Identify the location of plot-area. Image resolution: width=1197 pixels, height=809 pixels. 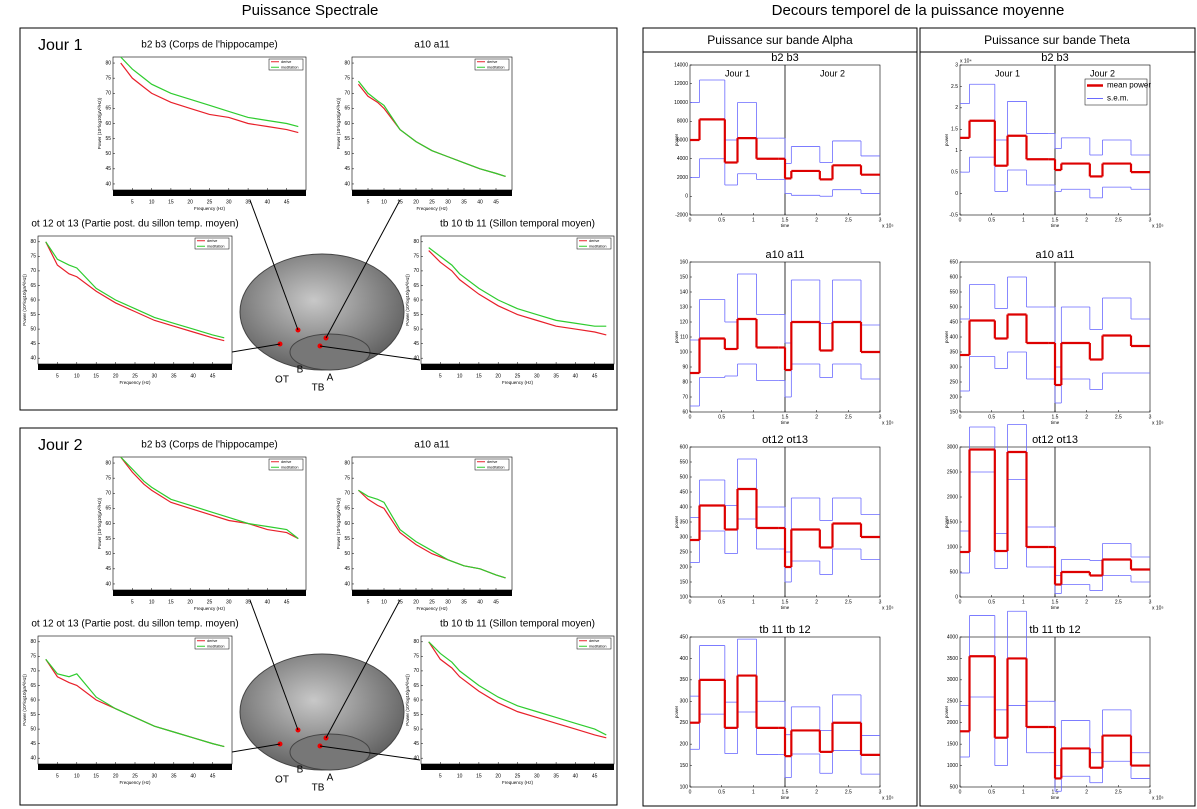
(135, 300).